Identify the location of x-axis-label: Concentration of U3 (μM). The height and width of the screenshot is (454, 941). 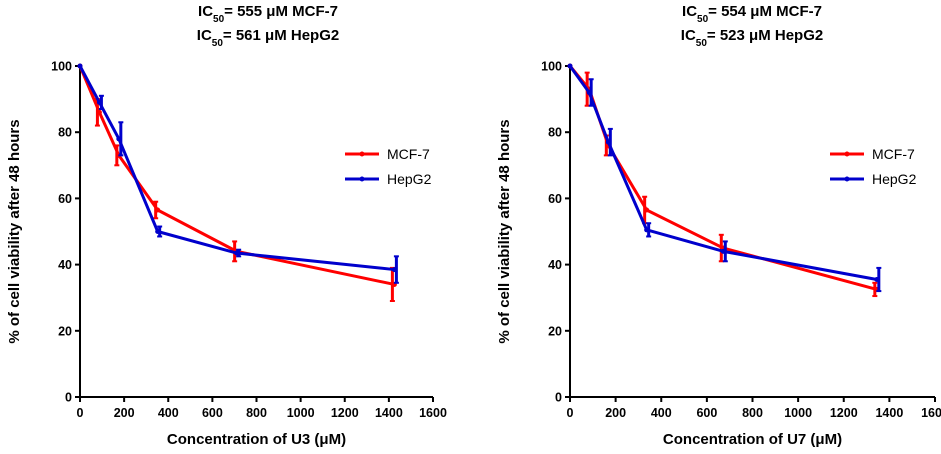
(256, 439).